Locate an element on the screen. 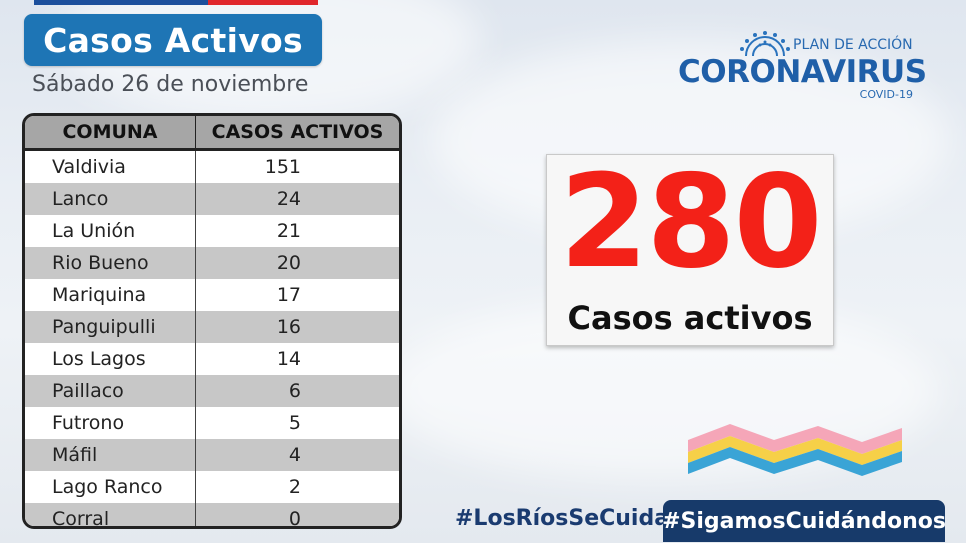 Image resolution: width=966 pixels, height=543 pixels. casos-cell: 2 is located at coordinates (297, 487).